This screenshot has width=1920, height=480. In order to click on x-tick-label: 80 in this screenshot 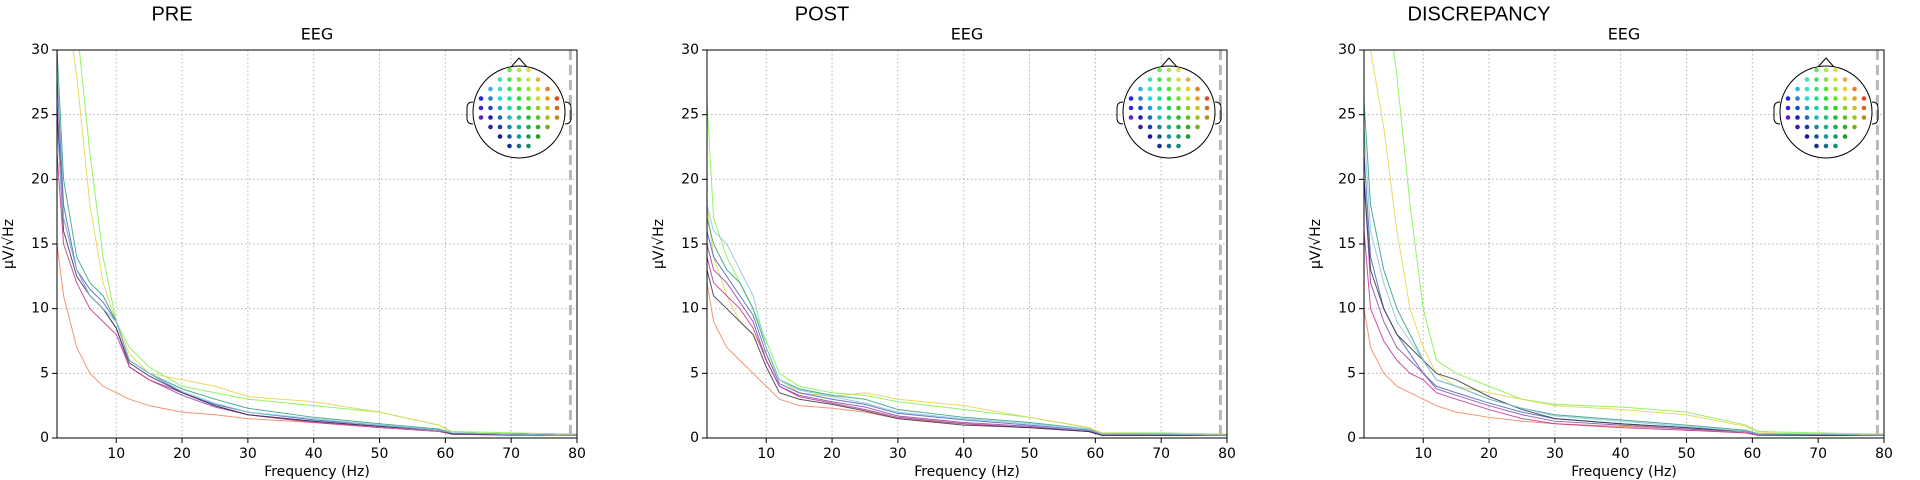, I will do `click(1884, 454)`.